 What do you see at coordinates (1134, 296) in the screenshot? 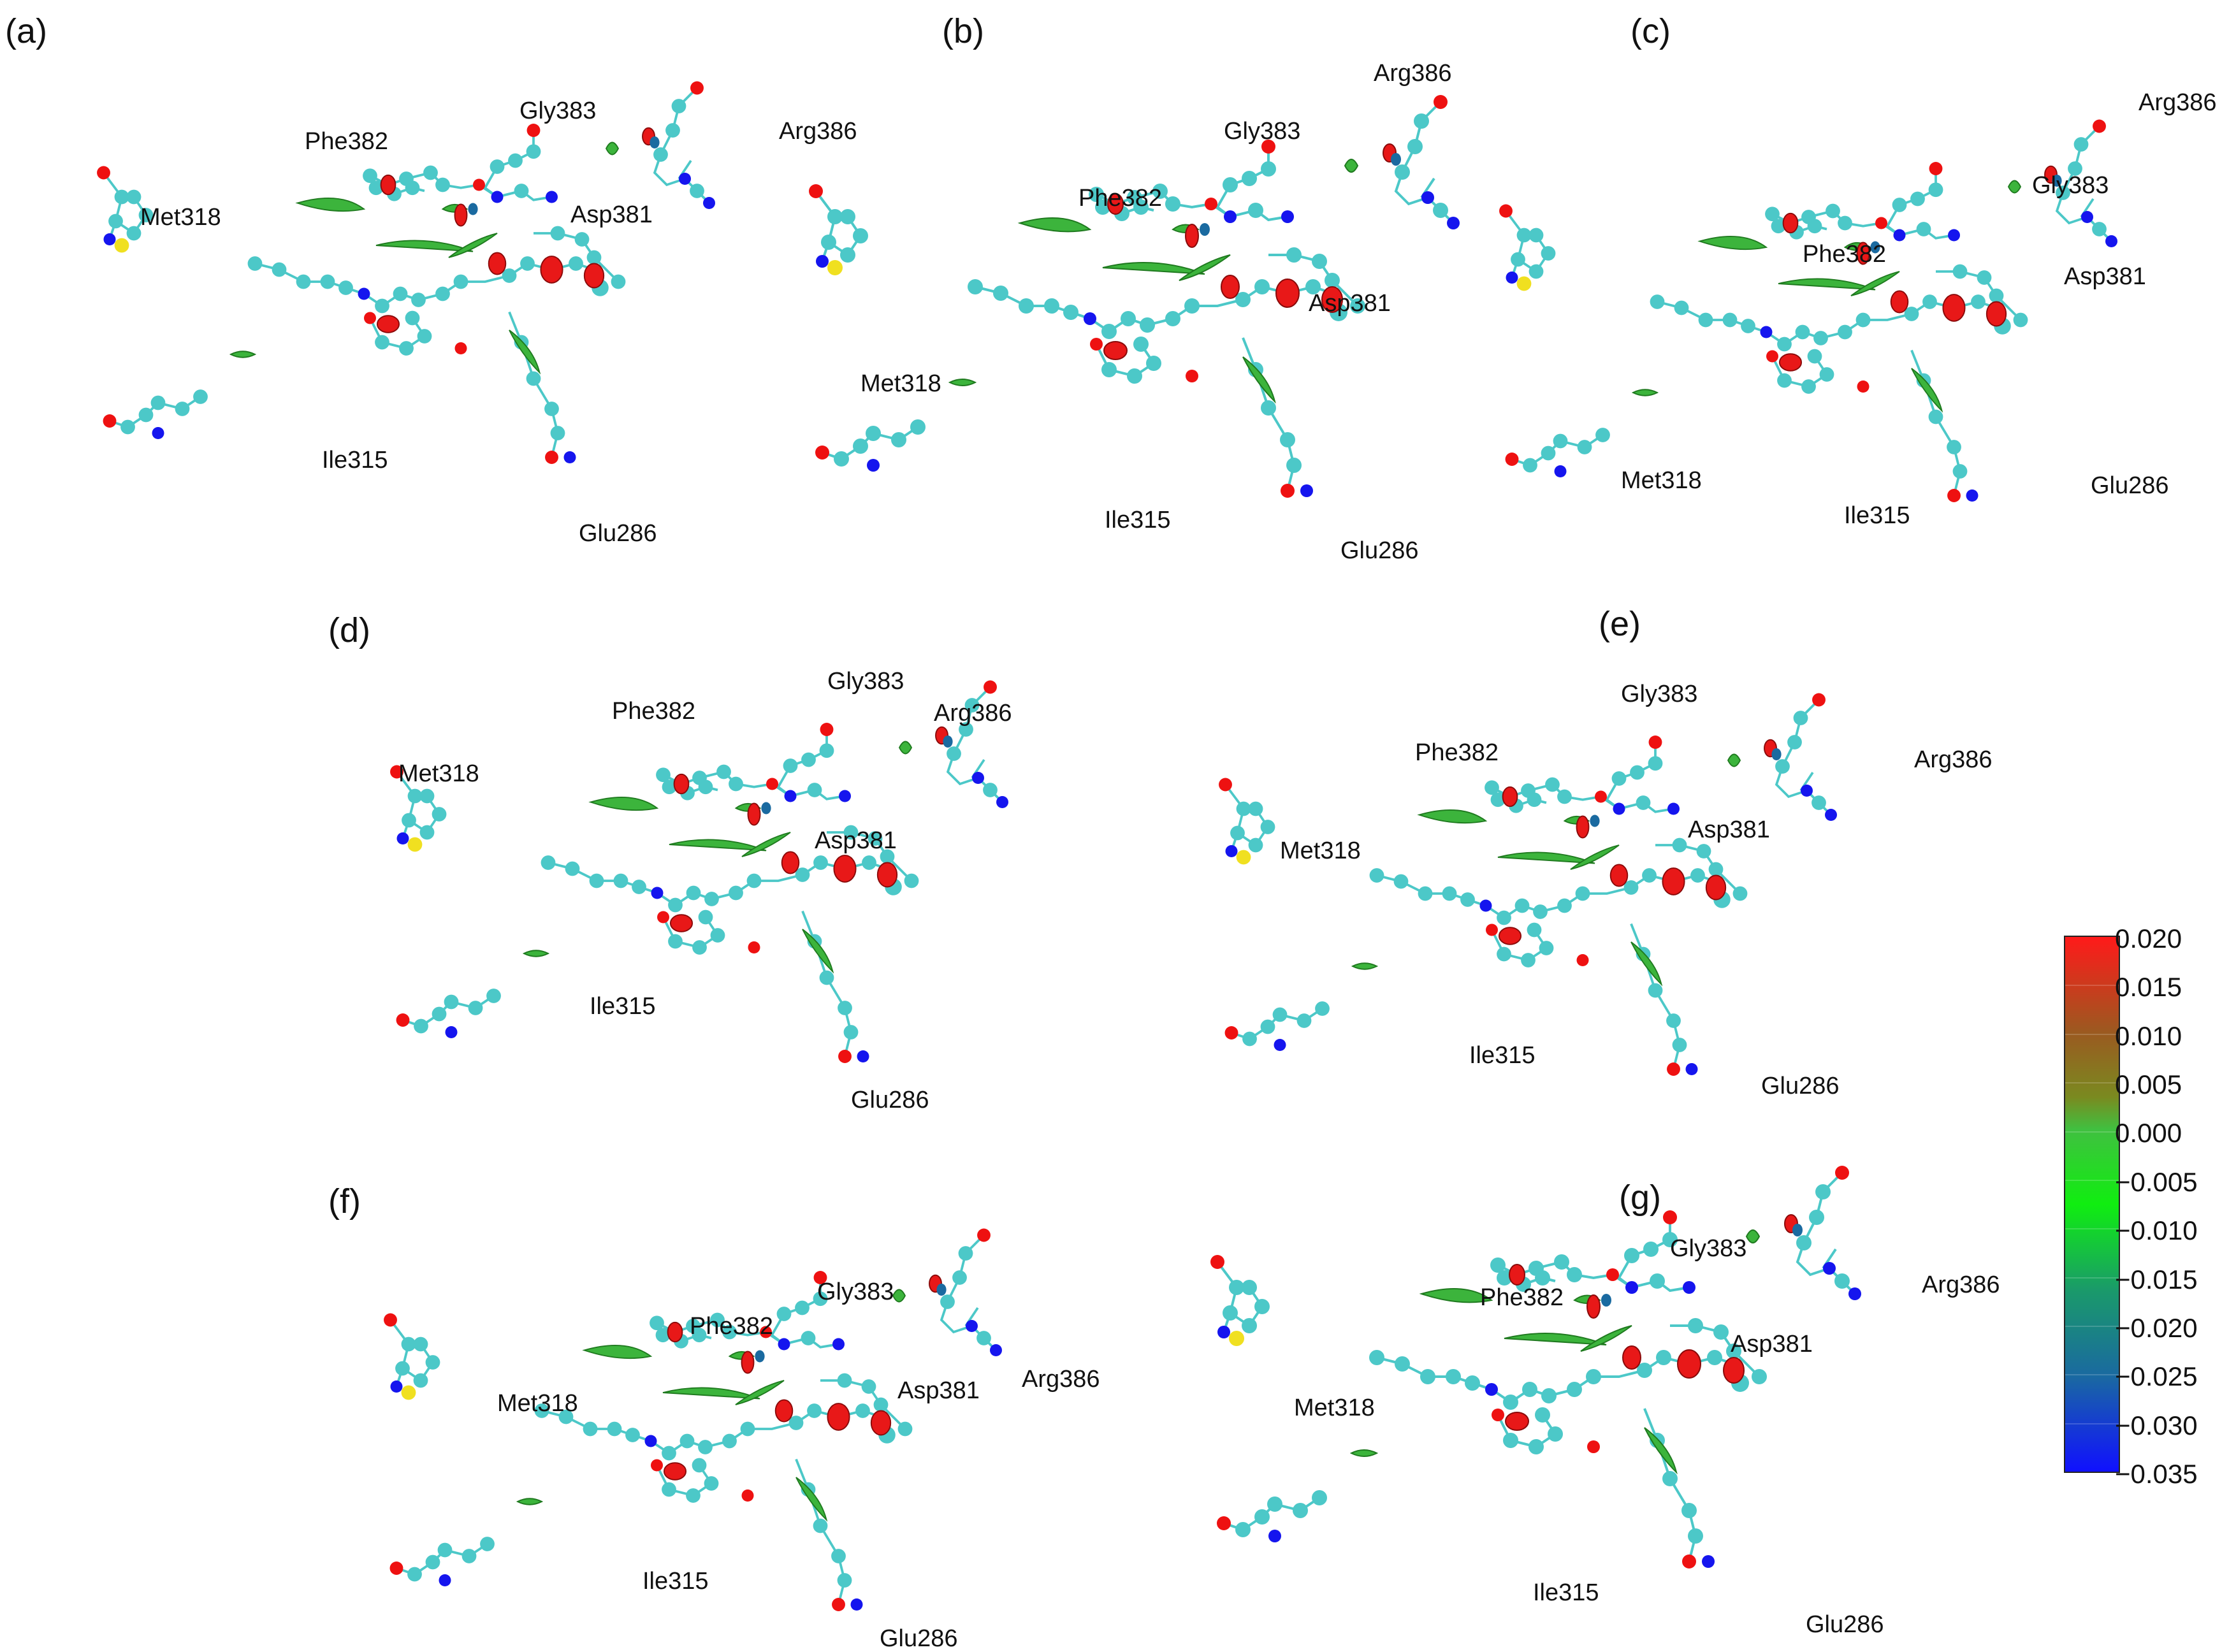
I see `panel-b-structure` at bounding box center [1134, 296].